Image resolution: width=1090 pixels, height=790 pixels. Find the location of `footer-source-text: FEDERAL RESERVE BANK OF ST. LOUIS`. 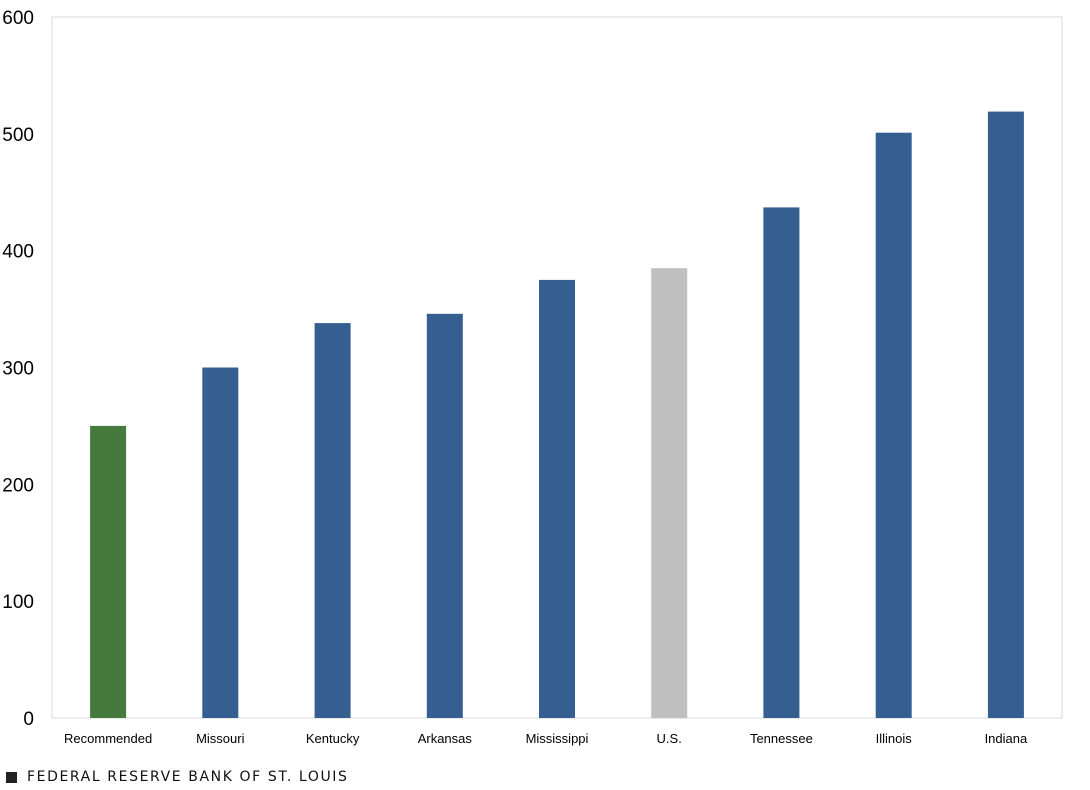

footer-source-text: FEDERAL RESERVE BANK OF ST. LOUIS is located at coordinates (188, 777).